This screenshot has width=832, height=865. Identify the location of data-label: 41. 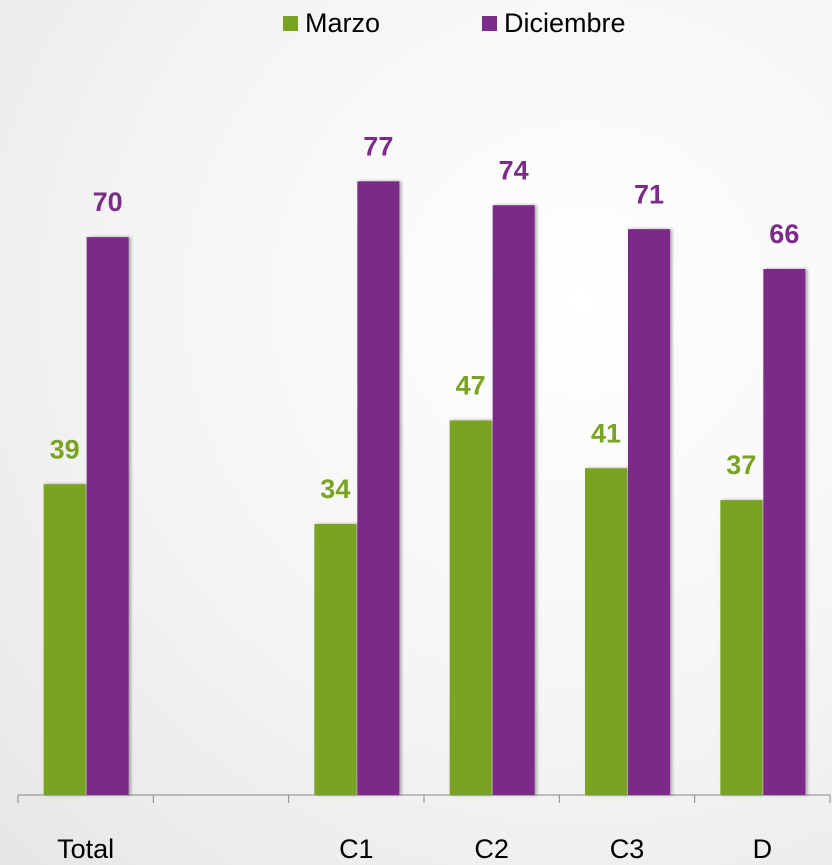
(606, 433).